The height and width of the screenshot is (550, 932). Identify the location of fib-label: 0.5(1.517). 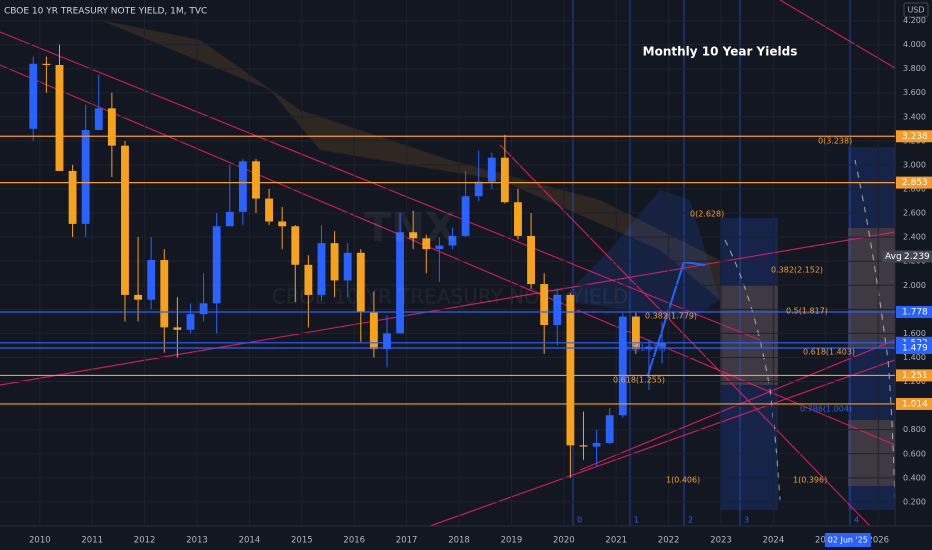
(645, 348).